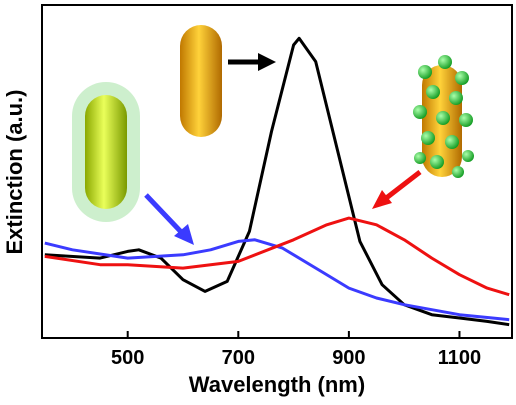 The height and width of the screenshot is (405, 516). Describe the element at coordinates (169, 219) in the screenshot. I see `arrow-blue` at that location.